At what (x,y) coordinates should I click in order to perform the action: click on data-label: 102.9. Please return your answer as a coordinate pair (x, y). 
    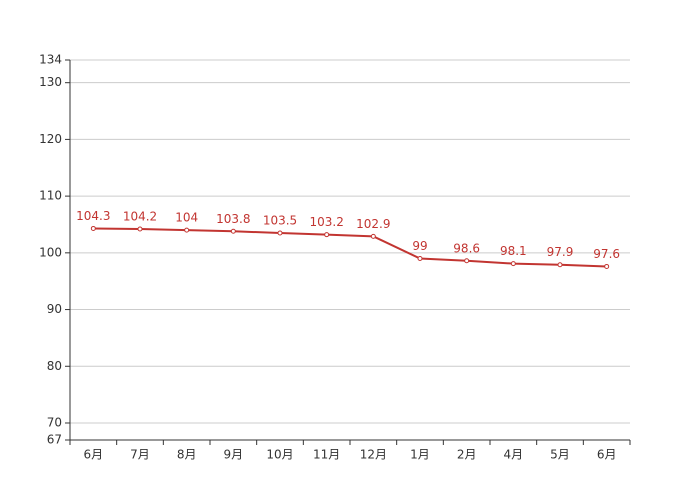
    Looking at the image, I should click on (373, 224).